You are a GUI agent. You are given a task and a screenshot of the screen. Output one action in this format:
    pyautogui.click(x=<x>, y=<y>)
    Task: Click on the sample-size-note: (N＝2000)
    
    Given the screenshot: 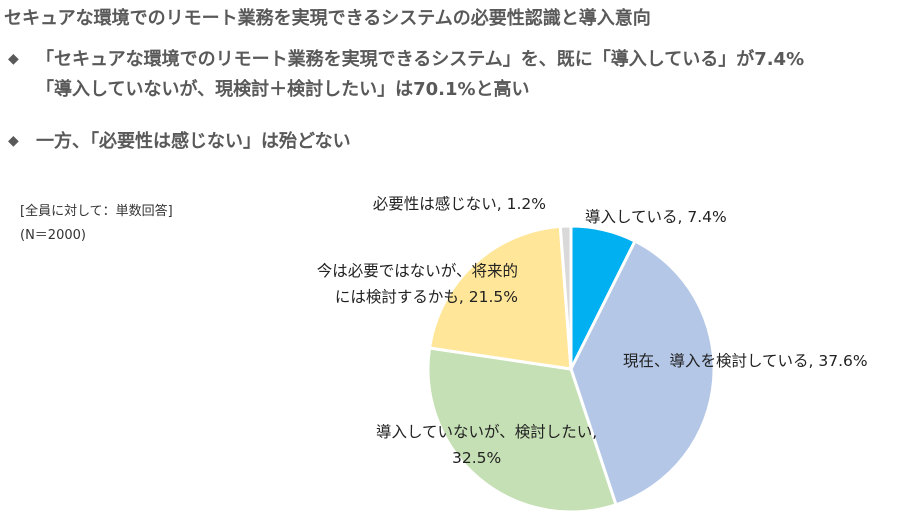 What is the action you would take?
    pyautogui.click(x=53, y=235)
    